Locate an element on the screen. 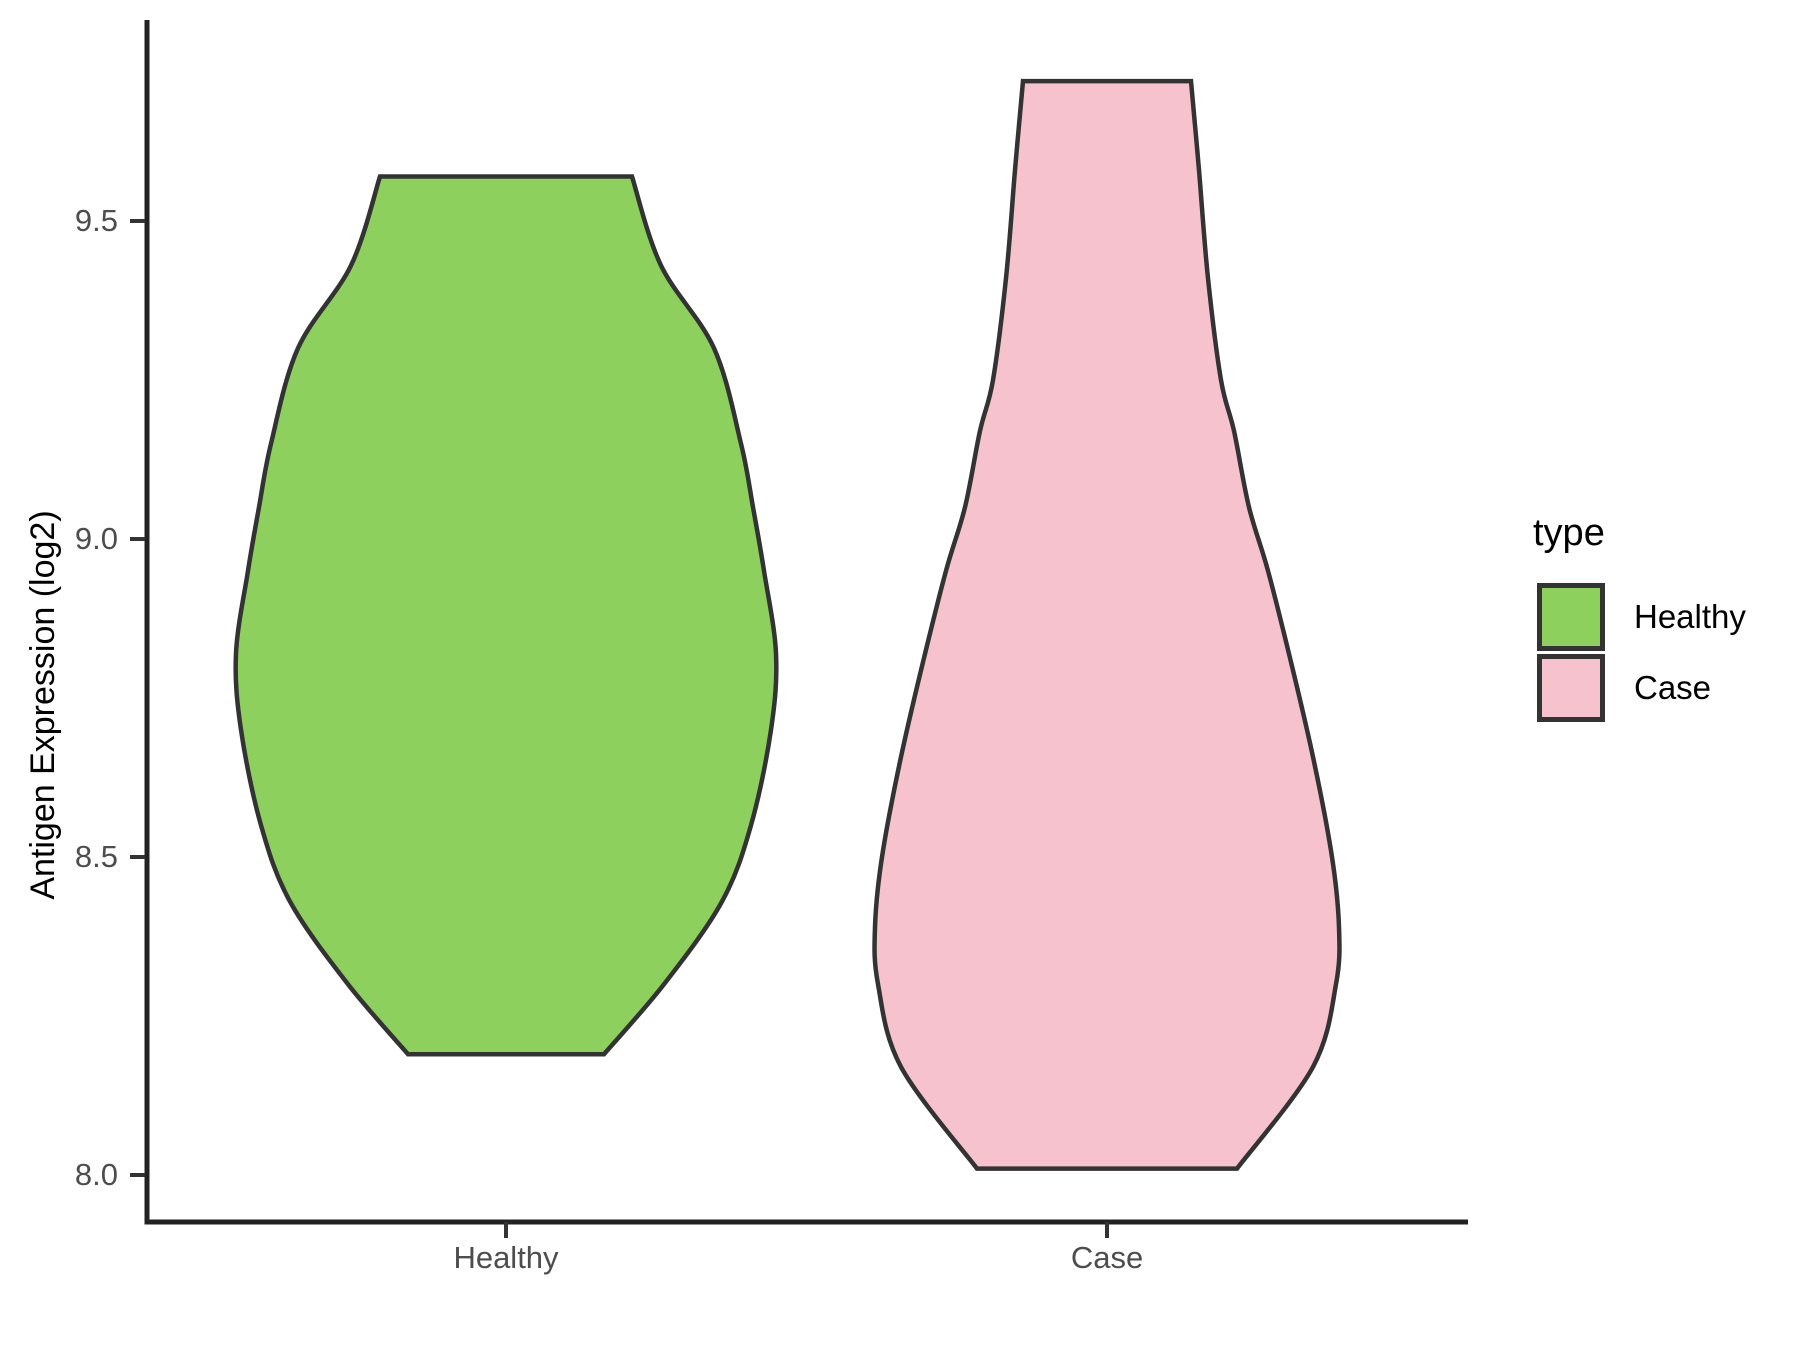  y-tick-label: 9.0 is located at coordinates (96, 538).